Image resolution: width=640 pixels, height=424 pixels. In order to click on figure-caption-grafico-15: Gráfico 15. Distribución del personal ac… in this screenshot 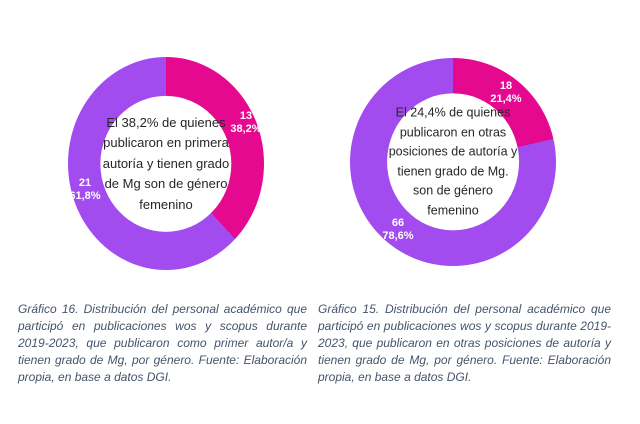, I will do `click(464, 343)`.